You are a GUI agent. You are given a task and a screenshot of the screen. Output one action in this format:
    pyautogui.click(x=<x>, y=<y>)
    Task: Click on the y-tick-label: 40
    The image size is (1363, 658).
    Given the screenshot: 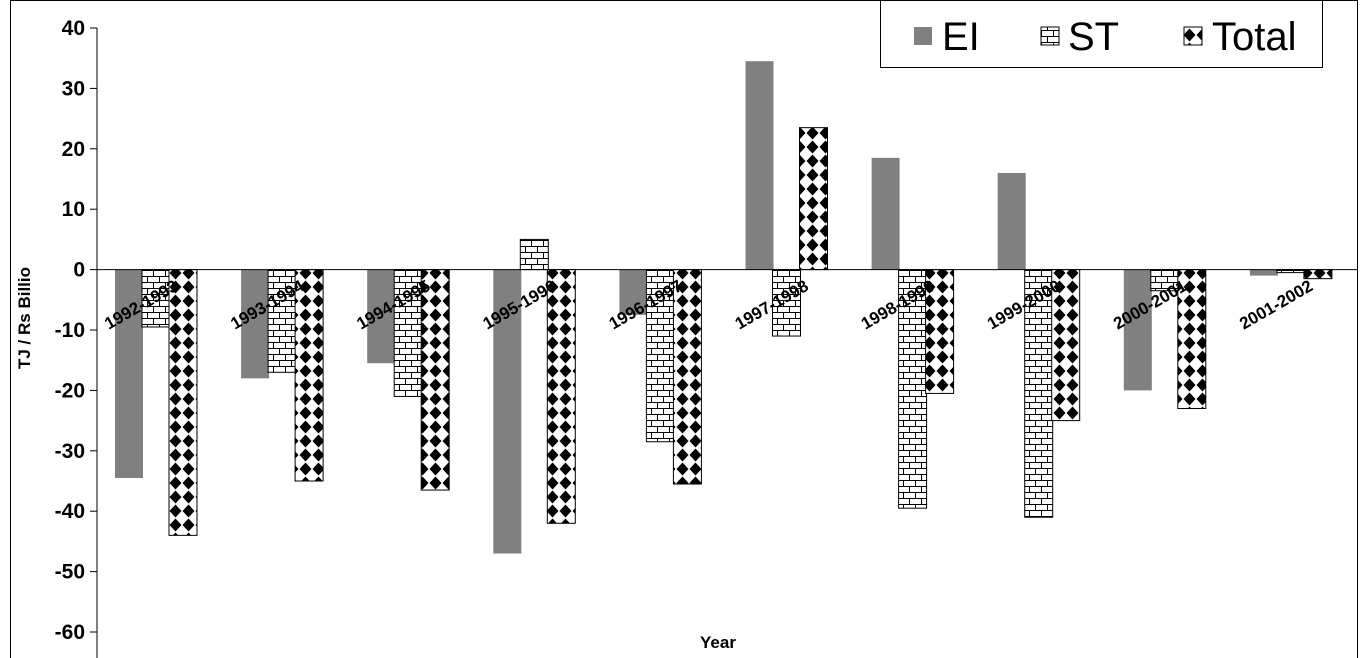 What is the action you would take?
    pyautogui.click(x=73, y=28)
    